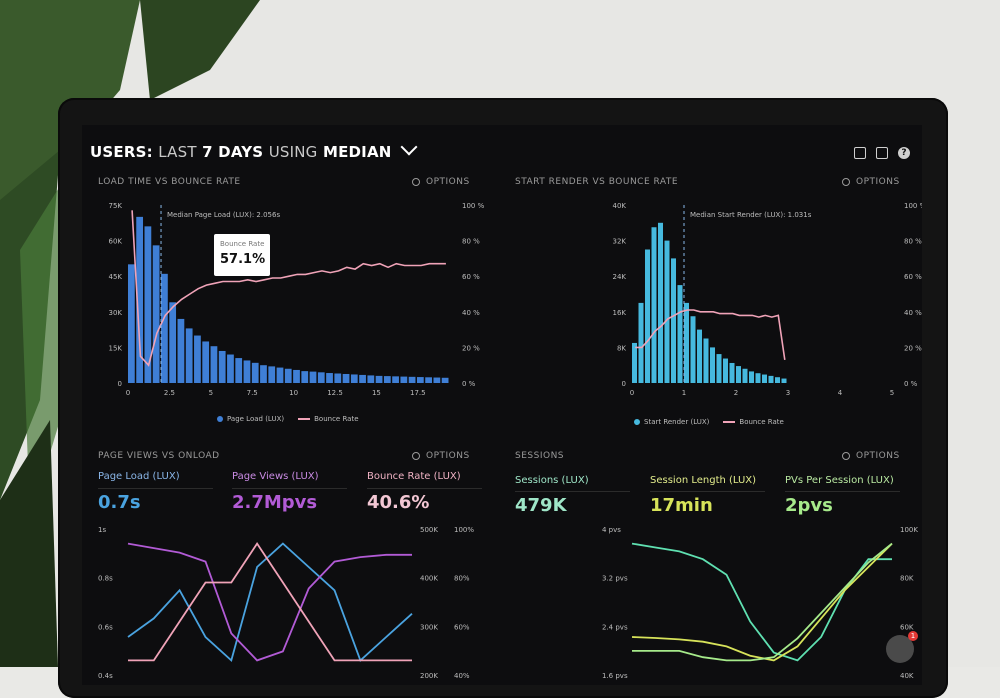 Image resolution: width=1000 pixels, height=698 pixels. I want to click on y-tick-label: 30K, so click(116, 313).